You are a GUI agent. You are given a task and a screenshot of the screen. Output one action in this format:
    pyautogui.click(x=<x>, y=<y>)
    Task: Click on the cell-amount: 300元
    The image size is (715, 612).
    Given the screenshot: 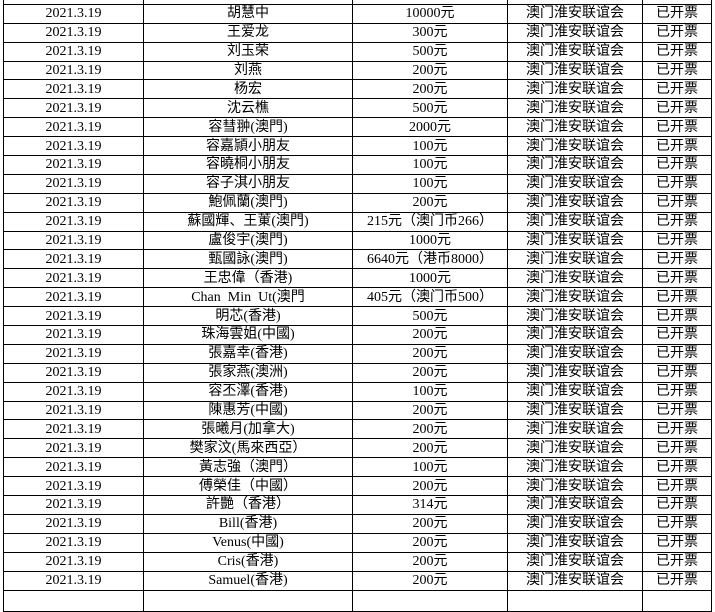 What is the action you would take?
    pyautogui.click(x=430, y=32)
    